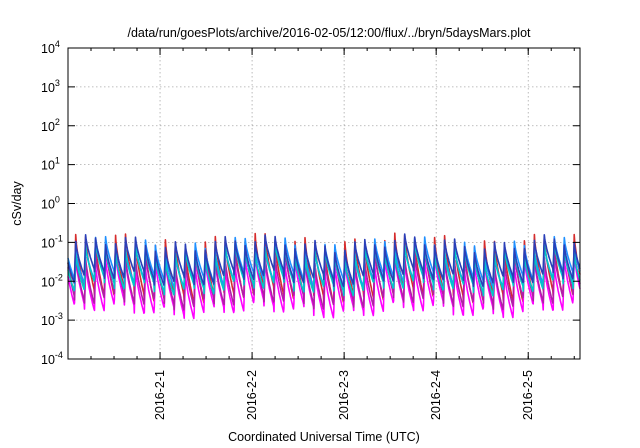 The height and width of the screenshot is (448, 640). Describe the element at coordinates (324, 260) in the screenshot. I see `series-line` at that location.